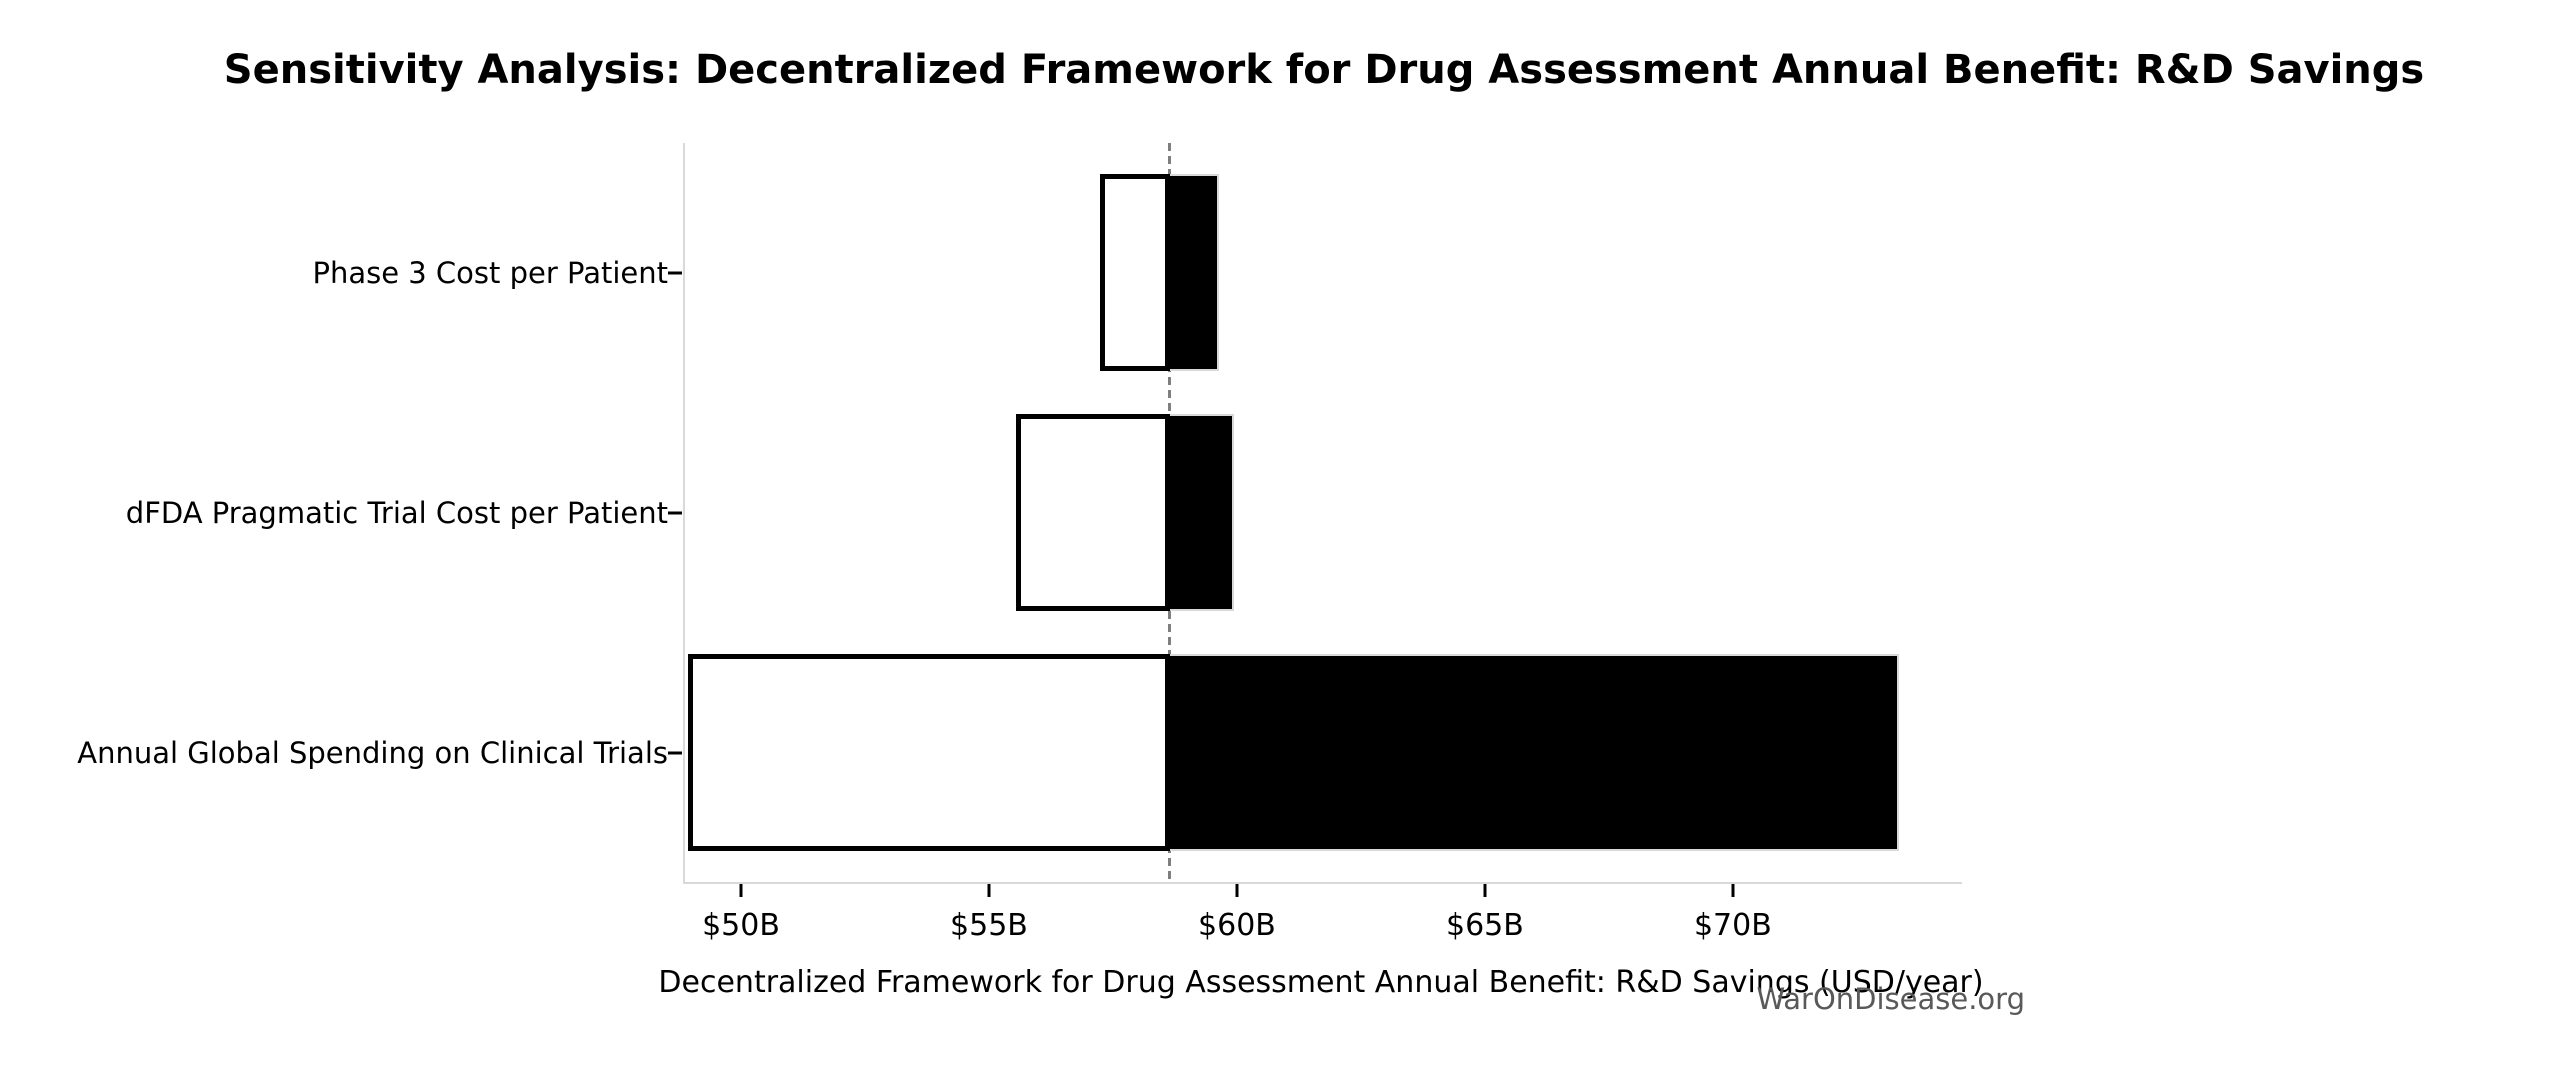  I want to click on x-axis-tick-label: $55B, so click(989, 925).